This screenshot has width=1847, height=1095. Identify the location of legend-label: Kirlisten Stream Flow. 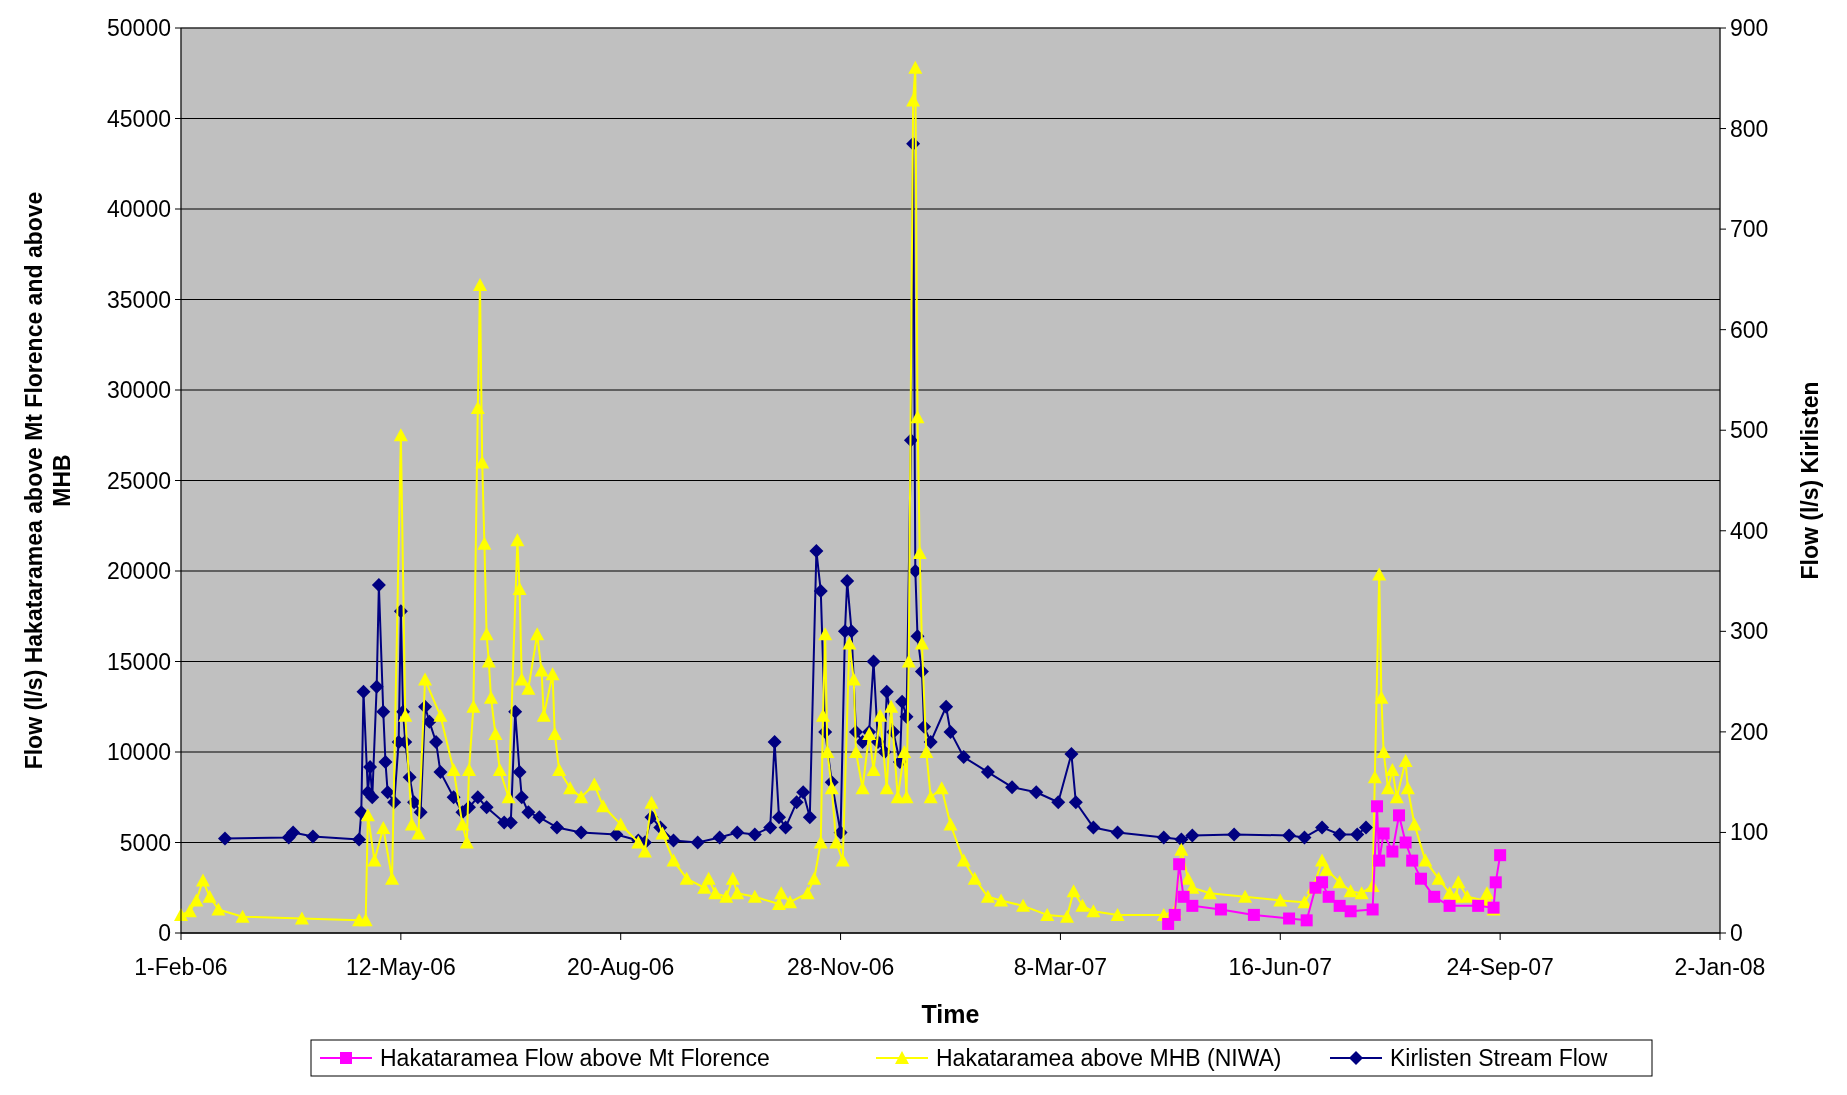
(1499, 1058).